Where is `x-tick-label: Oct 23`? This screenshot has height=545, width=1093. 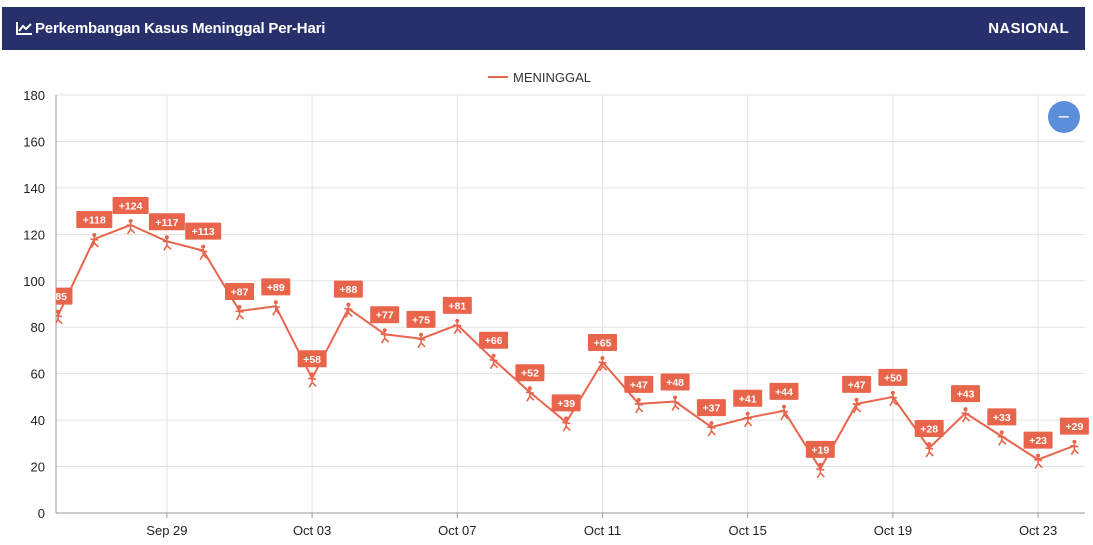 x-tick-label: Oct 23 is located at coordinates (1038, 530).